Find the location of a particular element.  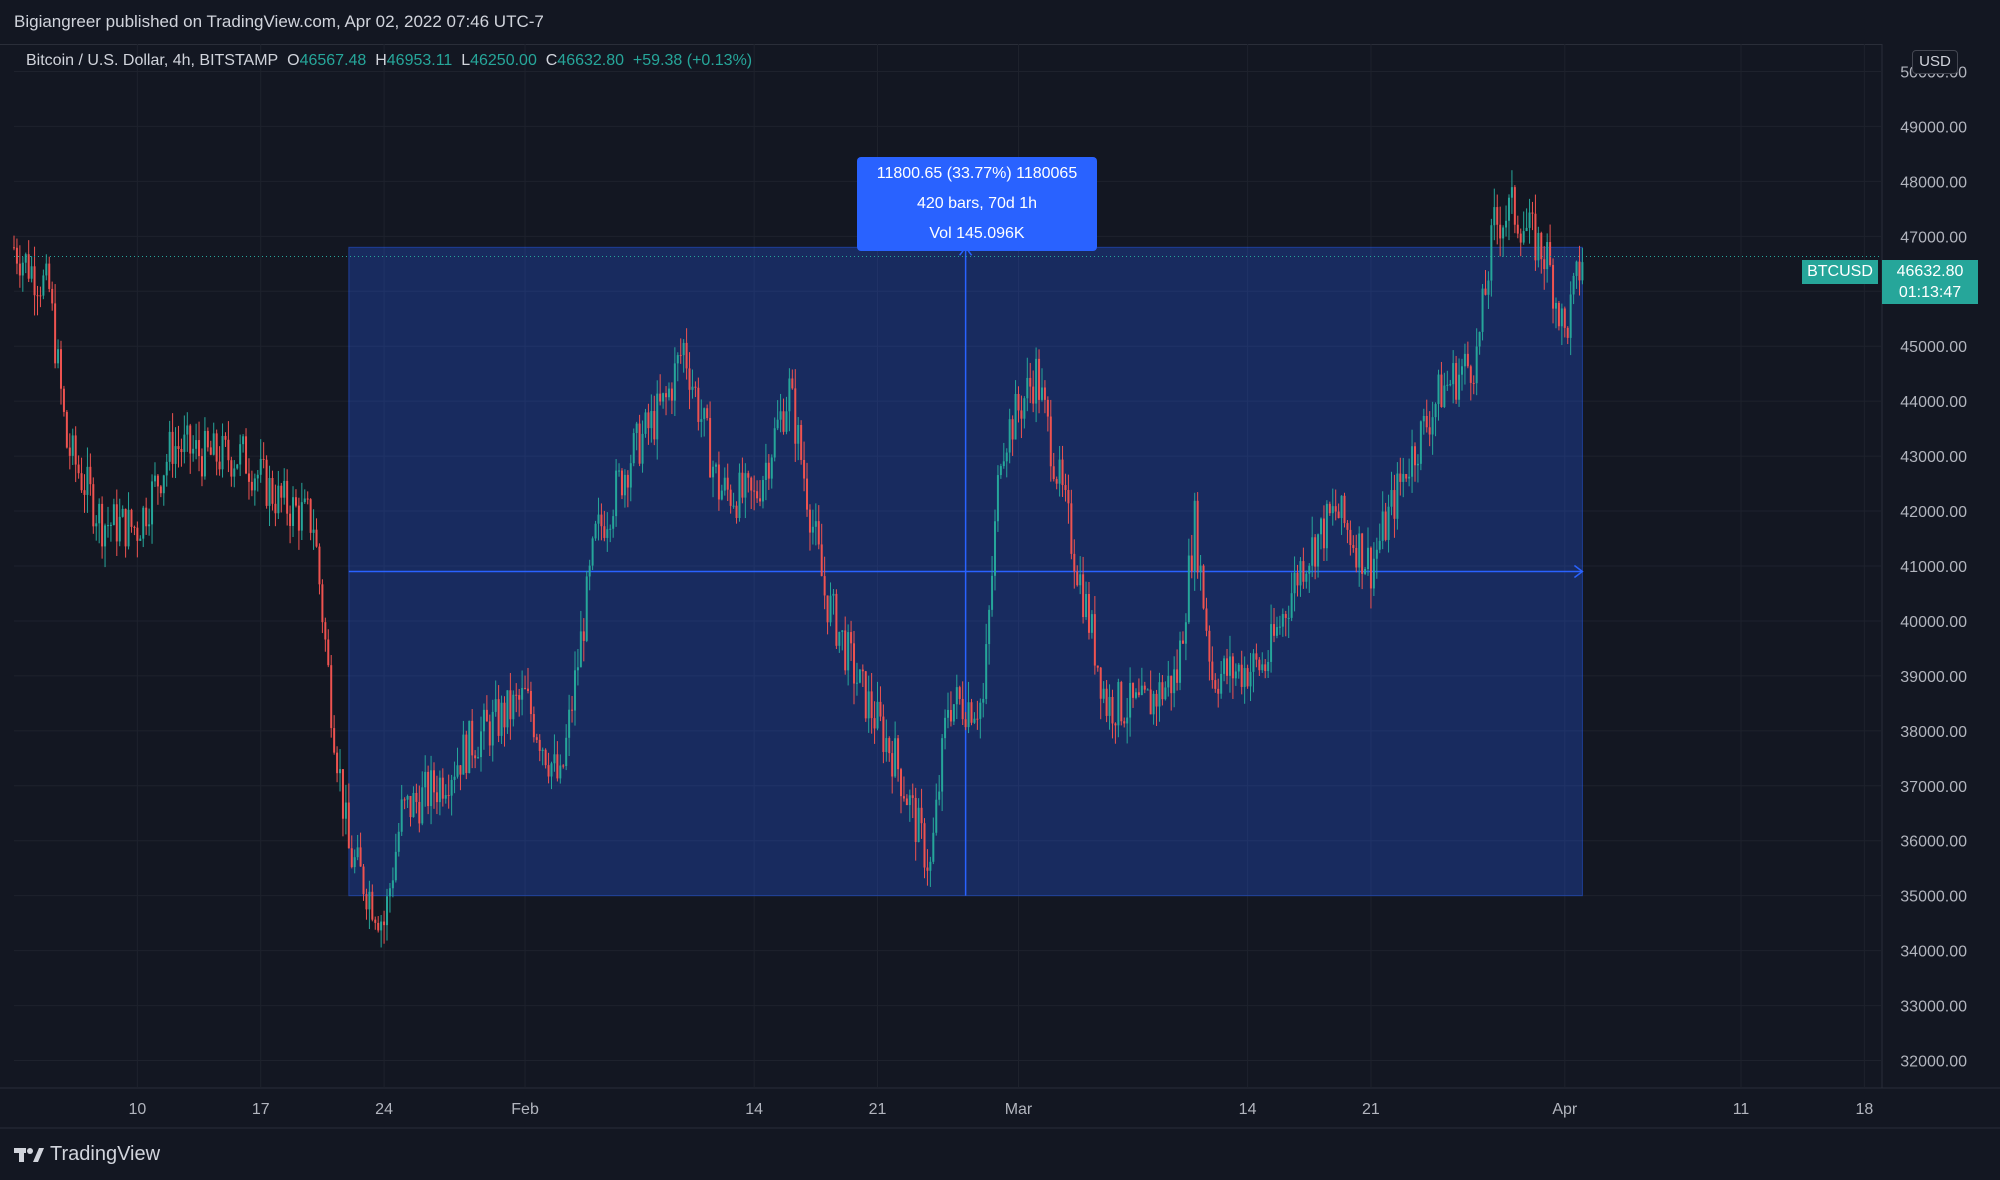

x-tick-label: 21 is located at coordinates (1371, 1109).